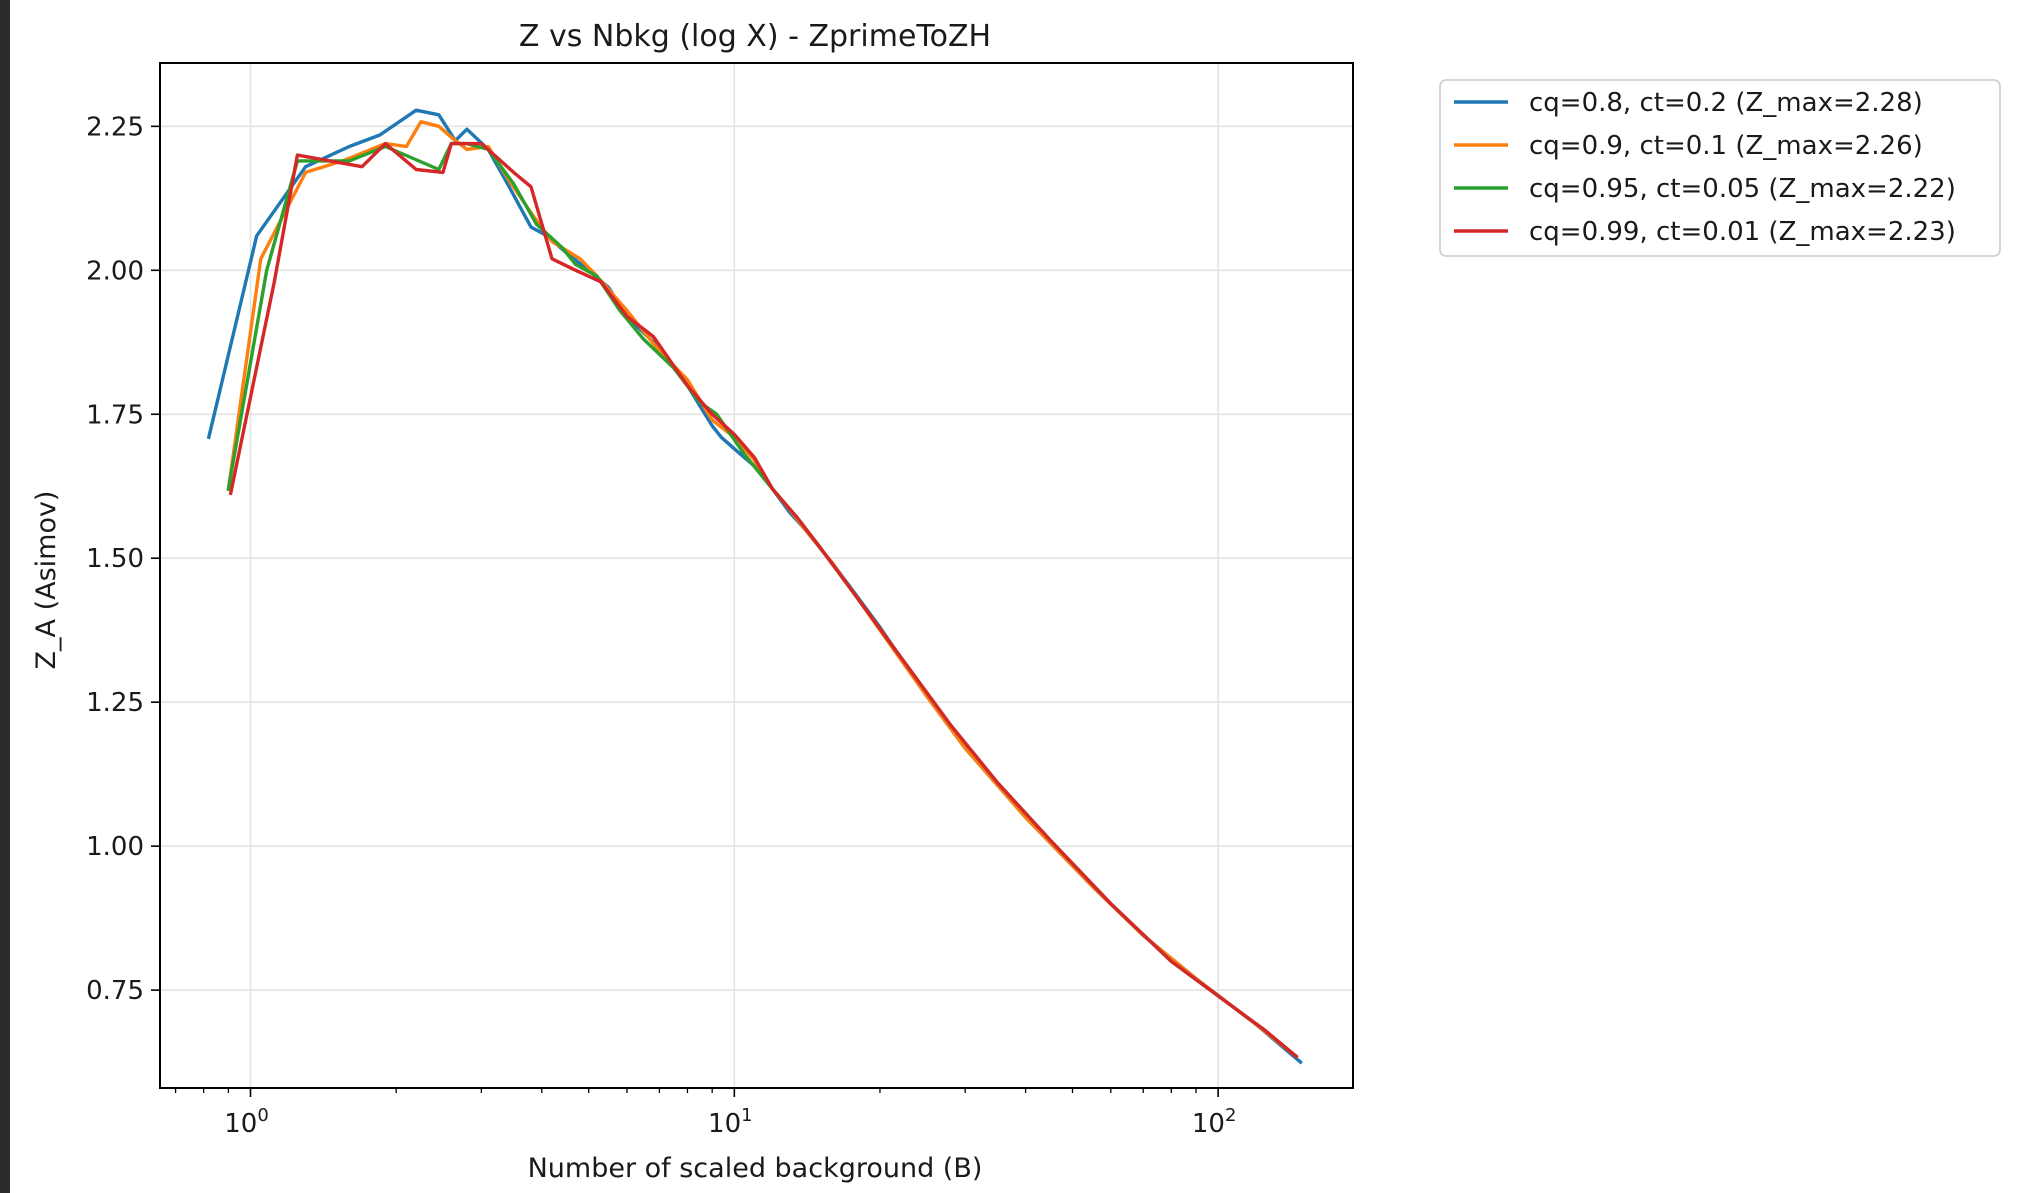 This screenshot has height=1193, width=2025. What do you see at coordinates (115, 703) in the screenshot?
I see `y-tick-label: 1.25` at bounding box center [115, 703].